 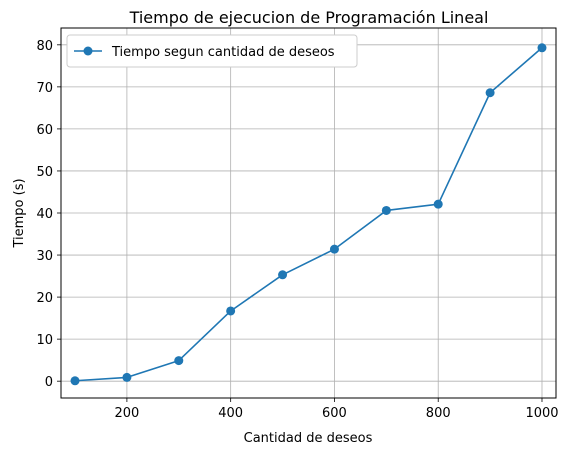 I want to click on legend-label: Tiempo segun cantidad de deseos, so click(x=223, y=52).